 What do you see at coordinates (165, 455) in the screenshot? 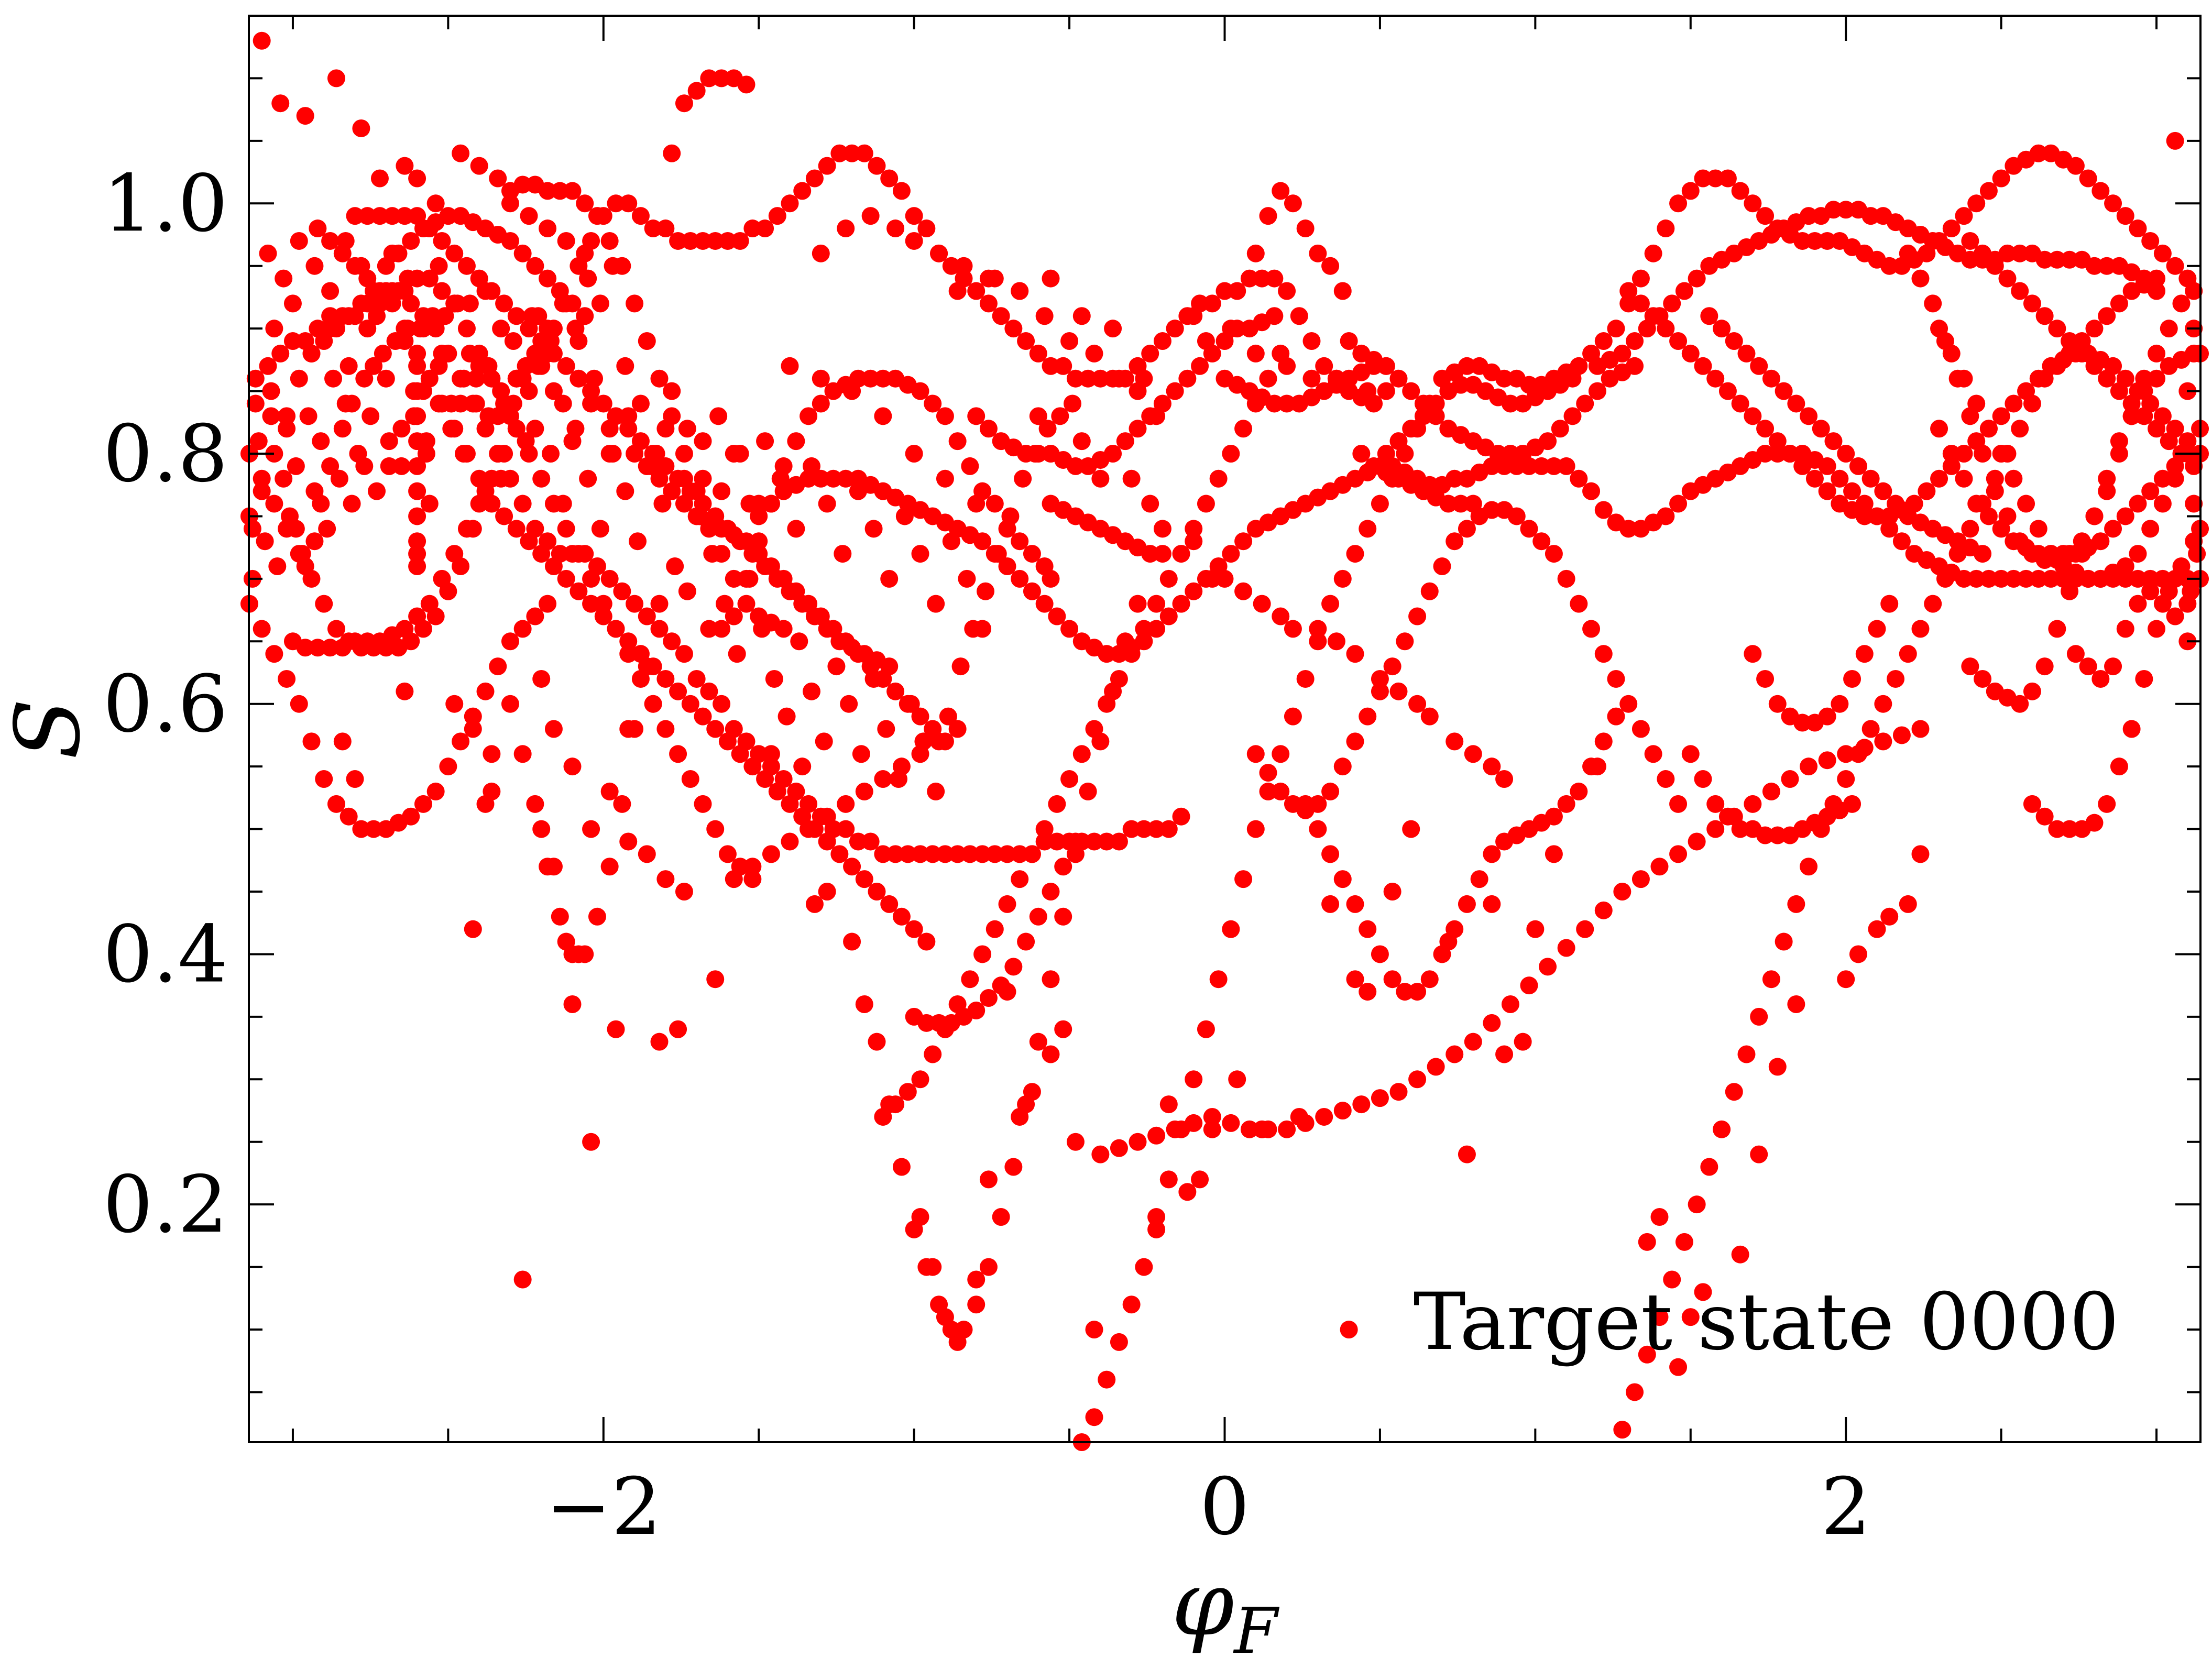
I see `y-tick-label: 0.8` at bounding box center [165, 455].